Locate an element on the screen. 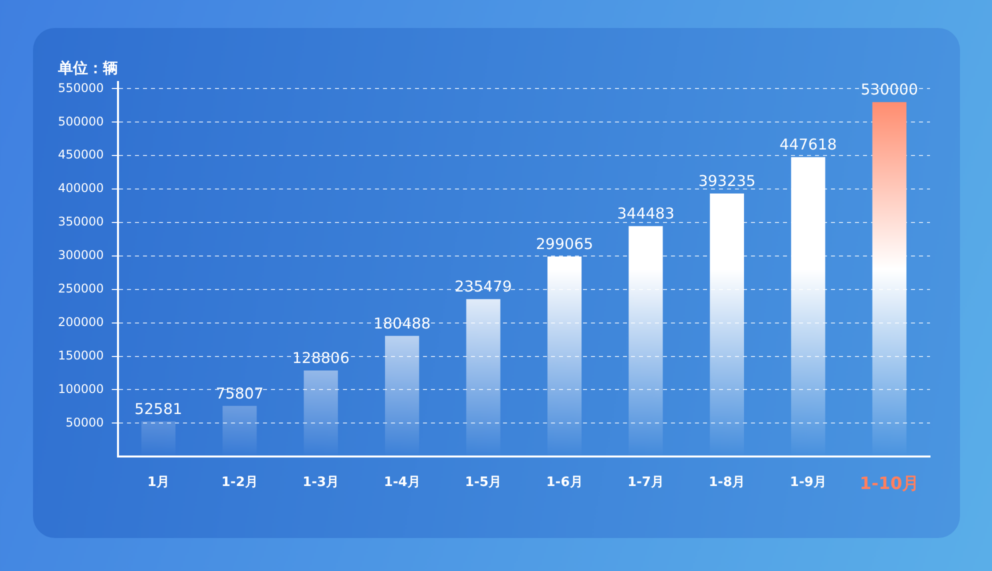 This screenshot has width=992, height=571. data-label: 180488 is located at coordinates (402, 323).